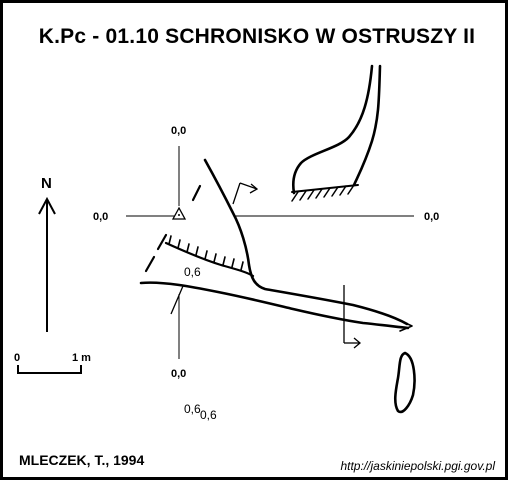  I want to click on scale-start-label: 0, so click(17, 358).